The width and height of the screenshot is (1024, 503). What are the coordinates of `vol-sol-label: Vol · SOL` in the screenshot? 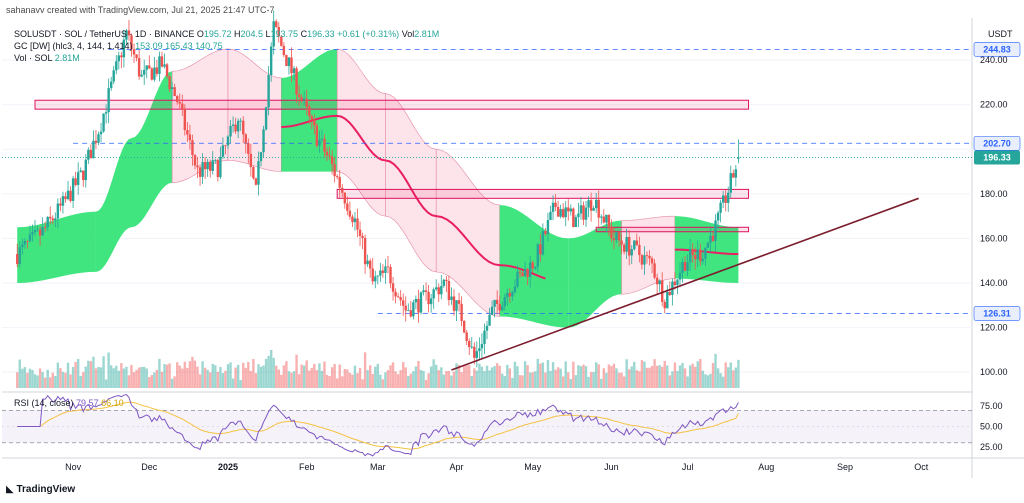 It's located at (33, 58).